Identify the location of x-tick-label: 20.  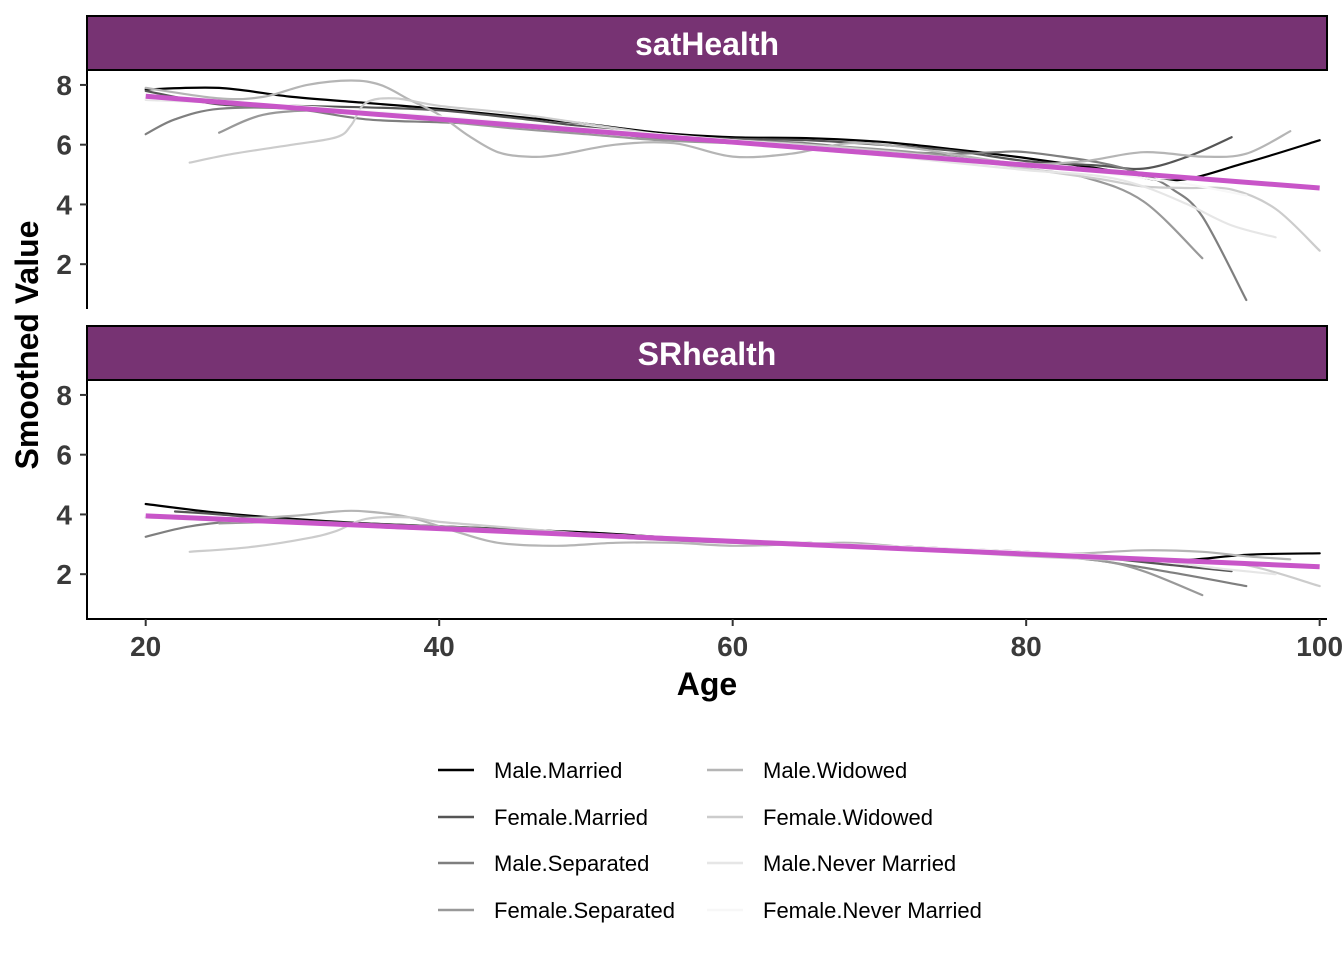
(145, 646).